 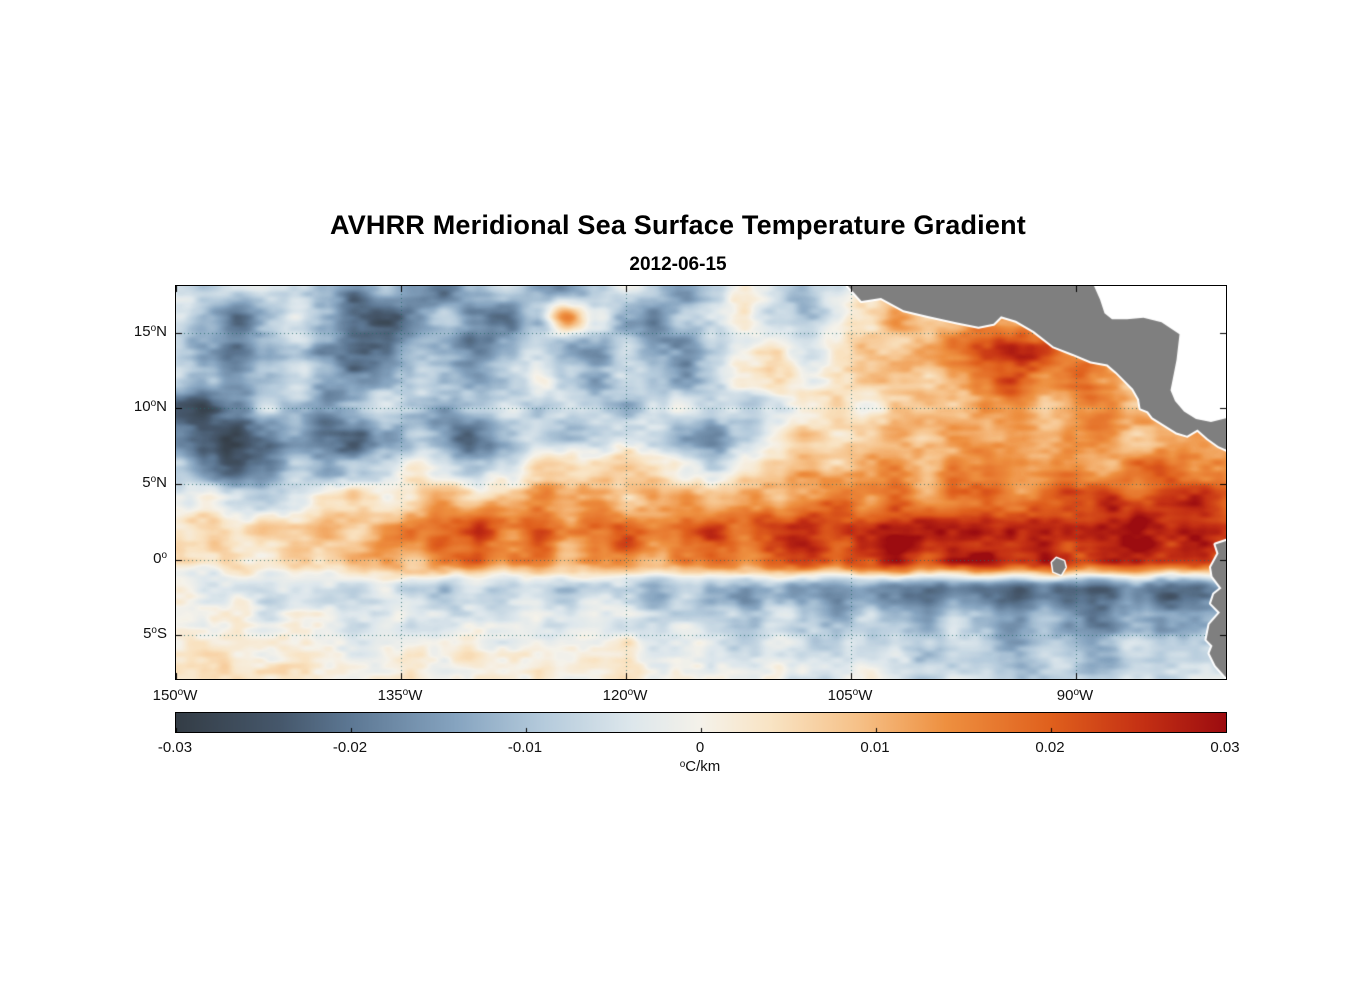 I want to click on colorbar-tick-label: 0.03, so click(x=1225, y=747).